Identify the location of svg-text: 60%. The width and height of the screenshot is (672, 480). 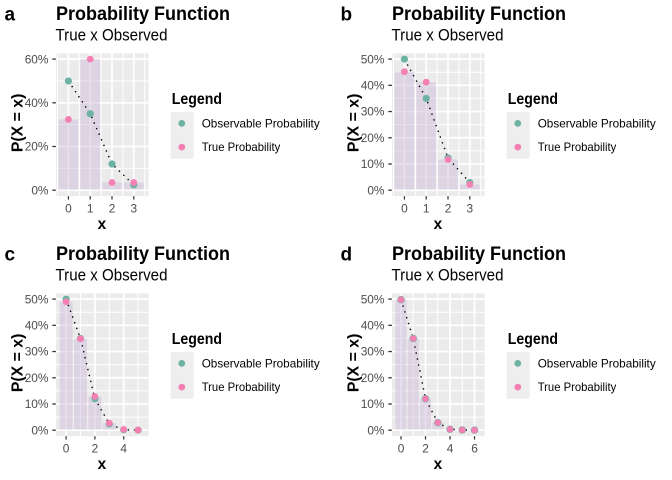
(37, 59).